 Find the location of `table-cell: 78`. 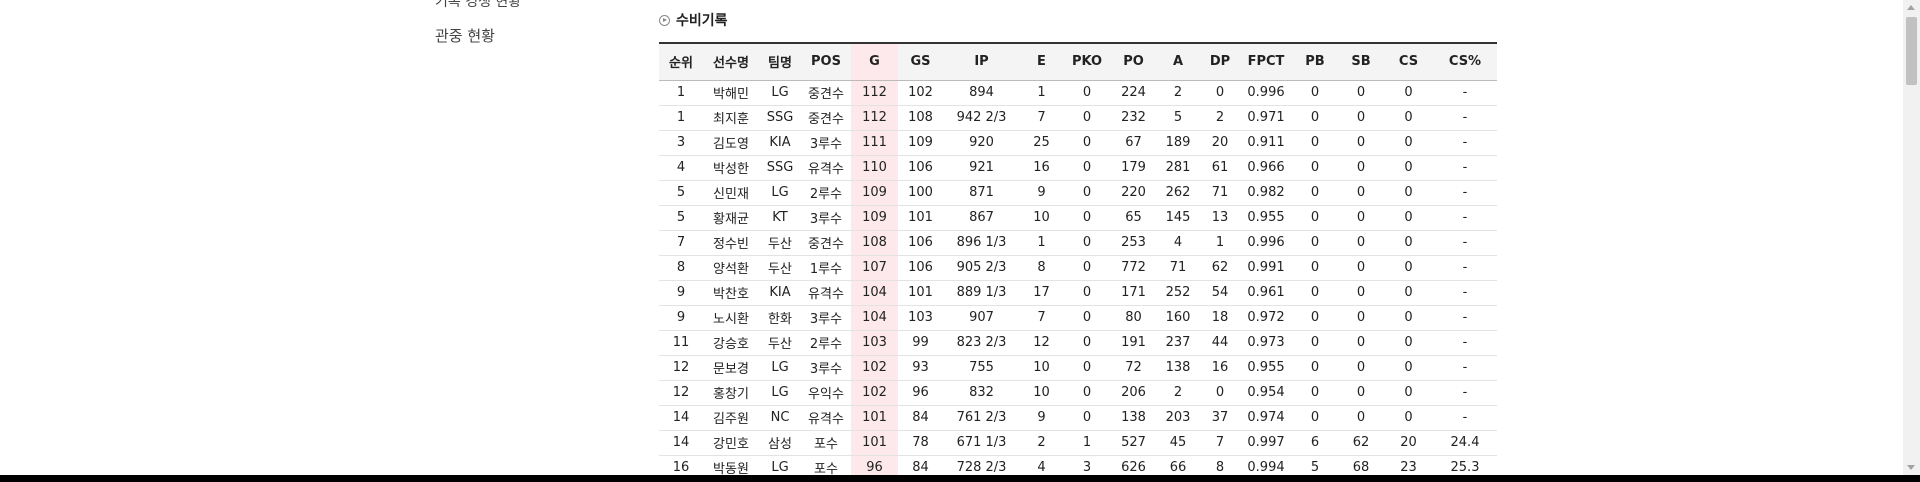

table-cell: 78 is located at coordinates (920, 443).